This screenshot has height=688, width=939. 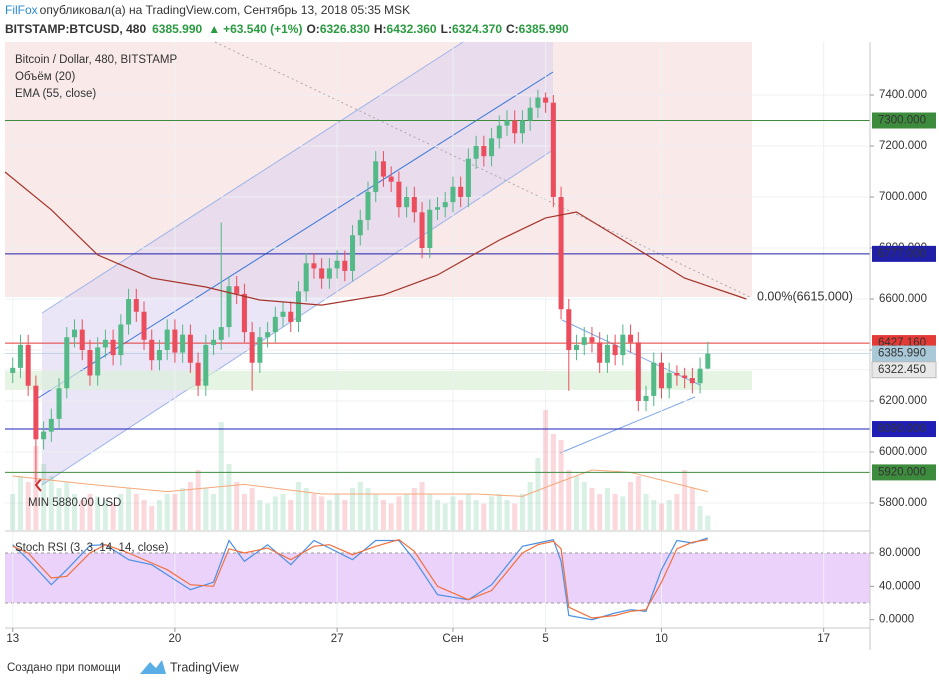 What do you see at coordinates (900, 586) in the screenshot?
I see `y-tick-label: 40.0000` at bounding box center [900, 586].